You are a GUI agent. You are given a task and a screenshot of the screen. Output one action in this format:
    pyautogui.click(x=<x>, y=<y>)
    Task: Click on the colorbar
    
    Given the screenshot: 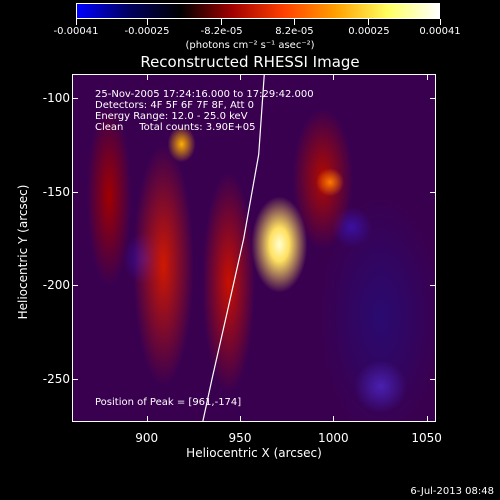 What is the action you would take?
    pyautogui.click(x=258, y=11)
    